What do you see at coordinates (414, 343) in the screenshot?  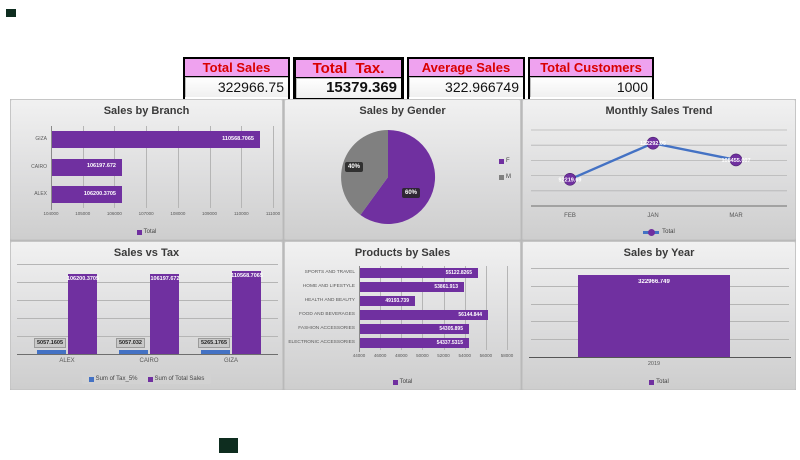 I see `bar-electronic-accessories` at bounding box center [414, 343].